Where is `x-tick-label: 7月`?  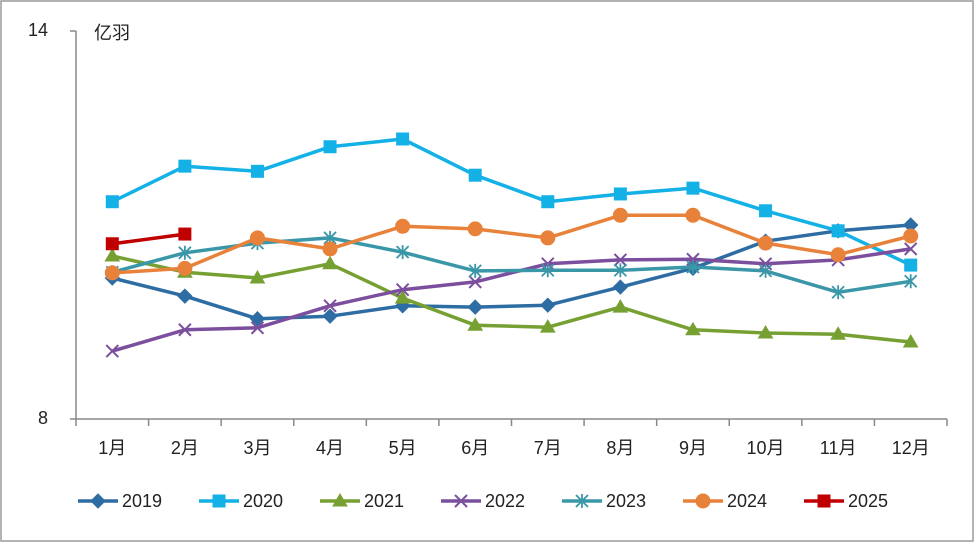
x-tick-label: 7月 is located at coordinates (548, 448).